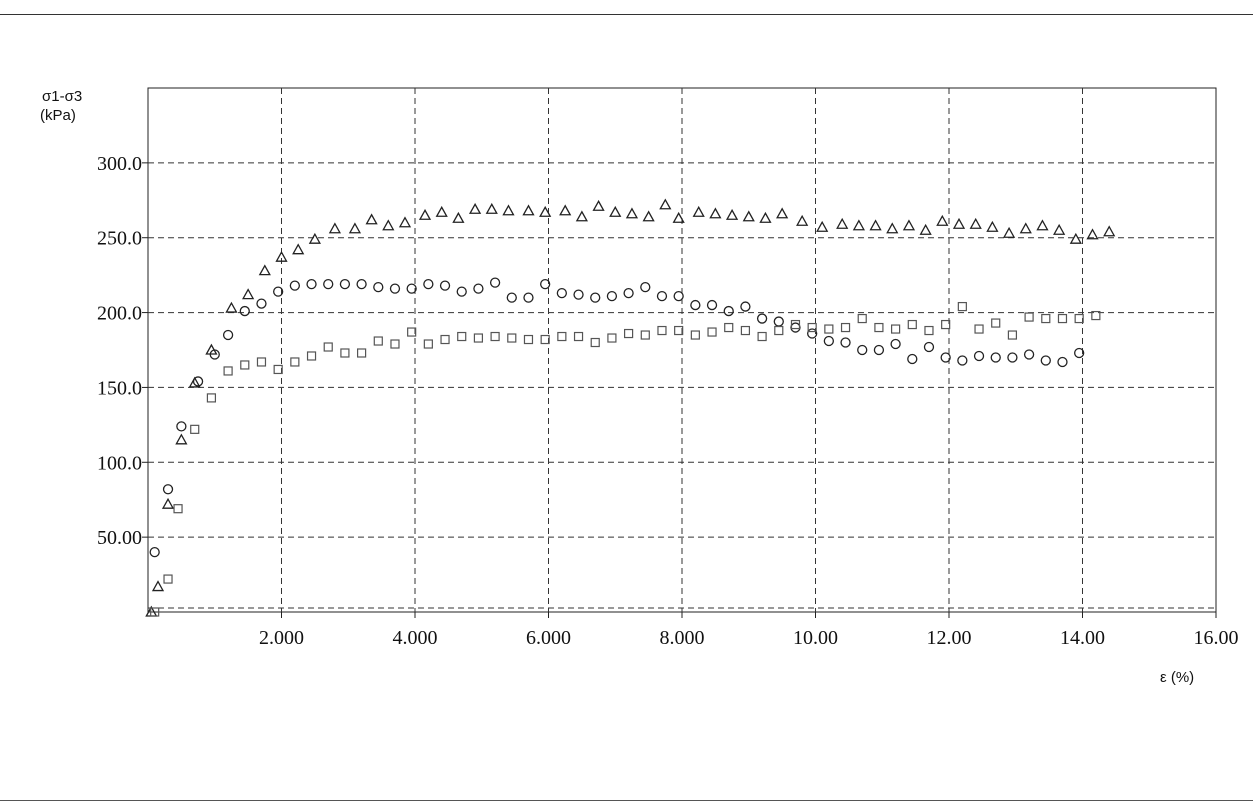  Describe the element at coordinates (58, 115) in the screenshot. I see `y-axis-label-line2: (kPa)` at that location.